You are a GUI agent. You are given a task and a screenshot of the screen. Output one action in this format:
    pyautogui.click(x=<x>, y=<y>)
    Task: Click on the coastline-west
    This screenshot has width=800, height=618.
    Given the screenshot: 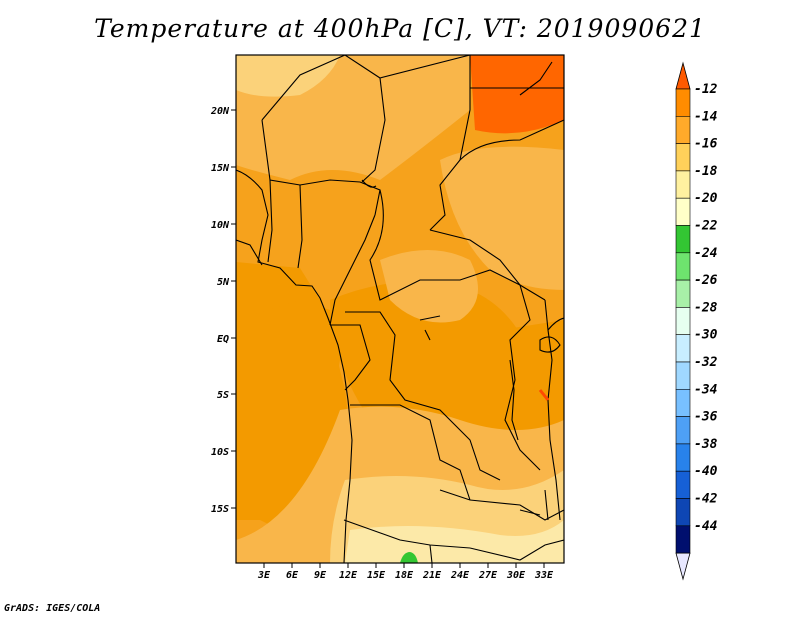 What is the action you would take?
    pyautogui.click(x=294, y=366)
    